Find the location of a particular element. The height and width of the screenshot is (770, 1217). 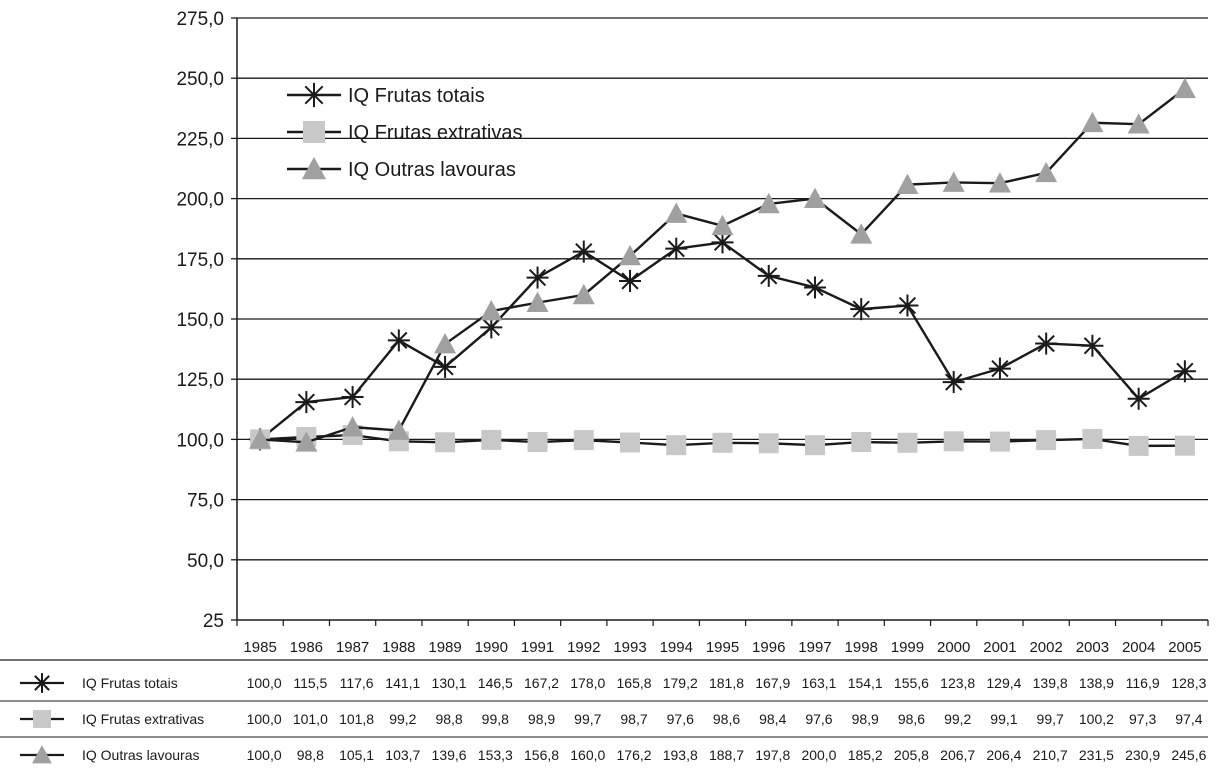

table-cell: 100,2 is located at coordinates (1096, 719).